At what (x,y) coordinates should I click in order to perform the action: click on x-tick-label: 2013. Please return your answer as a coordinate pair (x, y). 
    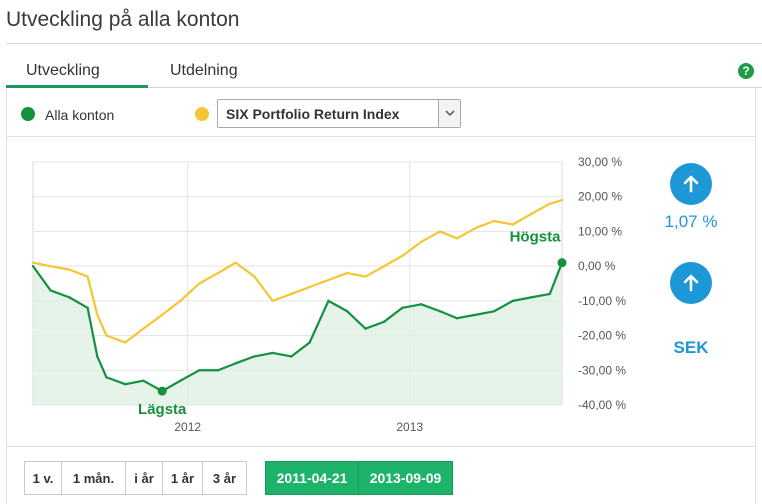
    Looking at the image, I should click on (409, 427).